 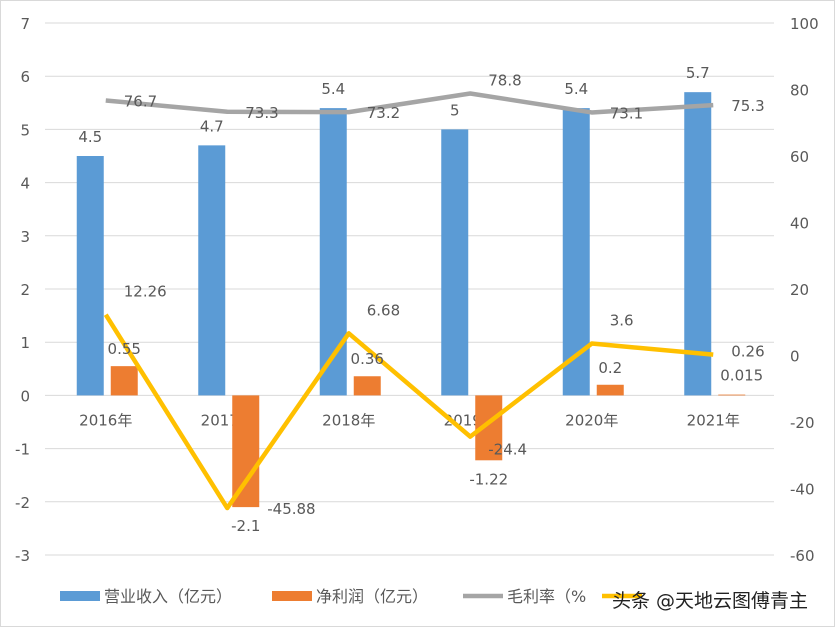 What do you see at coordinates (25, 130) in the screenshot?
I see `y-left-tick: 5` at bounding box center [25, 130].